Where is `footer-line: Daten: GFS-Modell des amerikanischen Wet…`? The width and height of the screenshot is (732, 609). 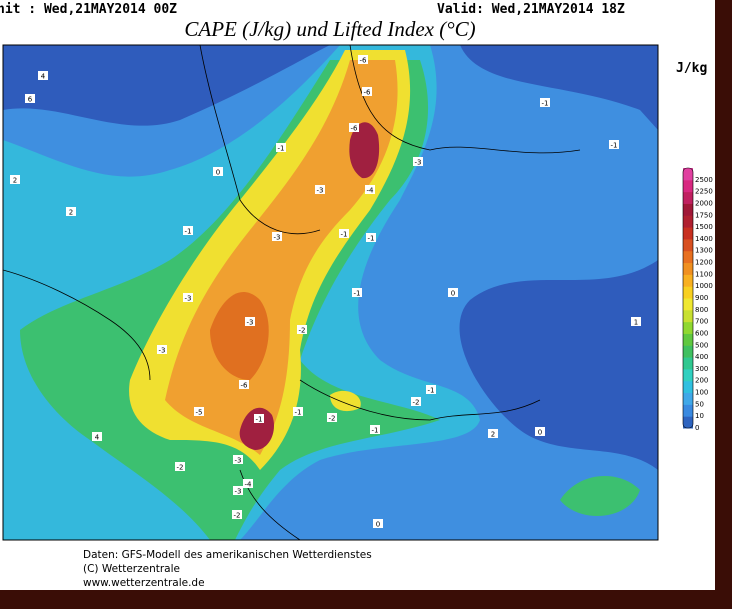
footer-line: Daten: GFS-Modell des amerikanischen Wet… is located at coordinates (227, 555).